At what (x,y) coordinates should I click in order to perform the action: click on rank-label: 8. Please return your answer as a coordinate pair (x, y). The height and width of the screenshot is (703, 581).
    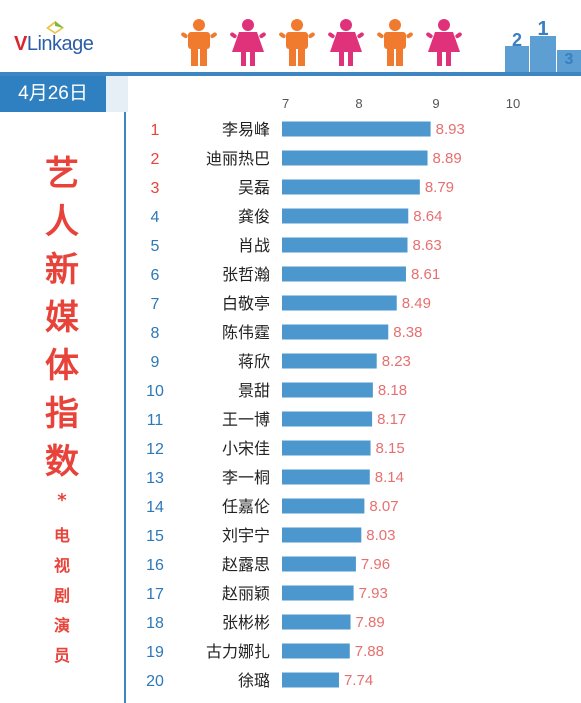
    Looking at the image, I should click on (155, 333).